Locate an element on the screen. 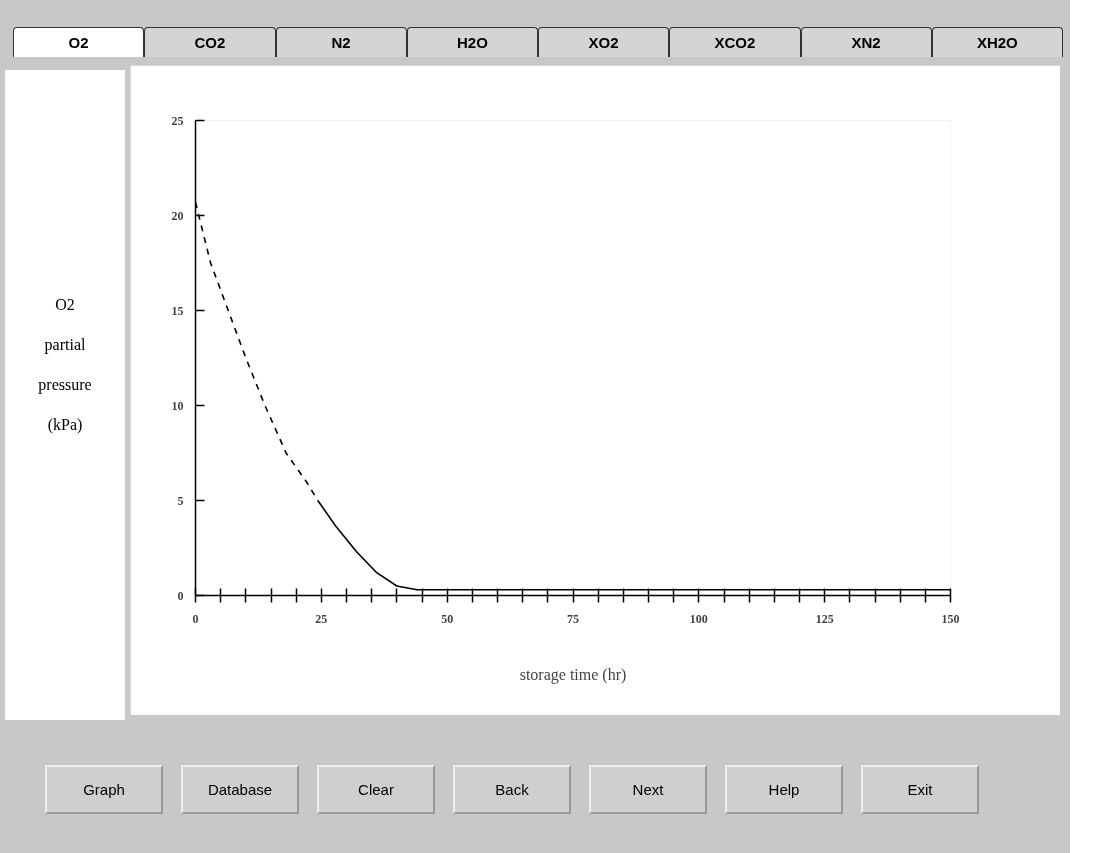  text: N2 is located at coordinates (341, 42).